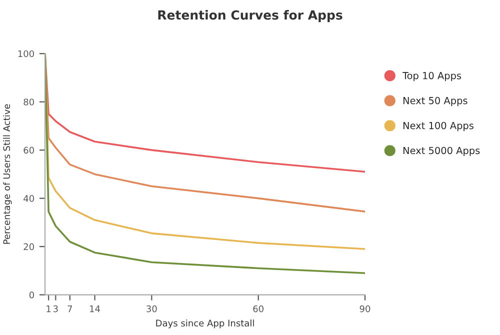  I want to click on x-tick-label: 7, so click(70, 308).